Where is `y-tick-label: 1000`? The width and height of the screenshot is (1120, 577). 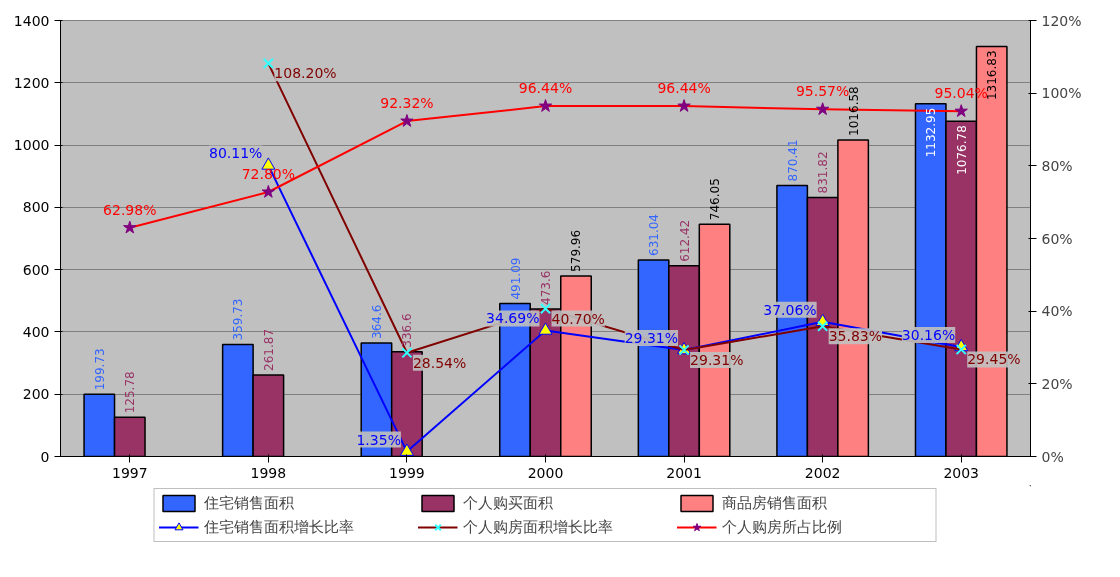 y-tick-label: 1000 is located at coordinates (31, 145).